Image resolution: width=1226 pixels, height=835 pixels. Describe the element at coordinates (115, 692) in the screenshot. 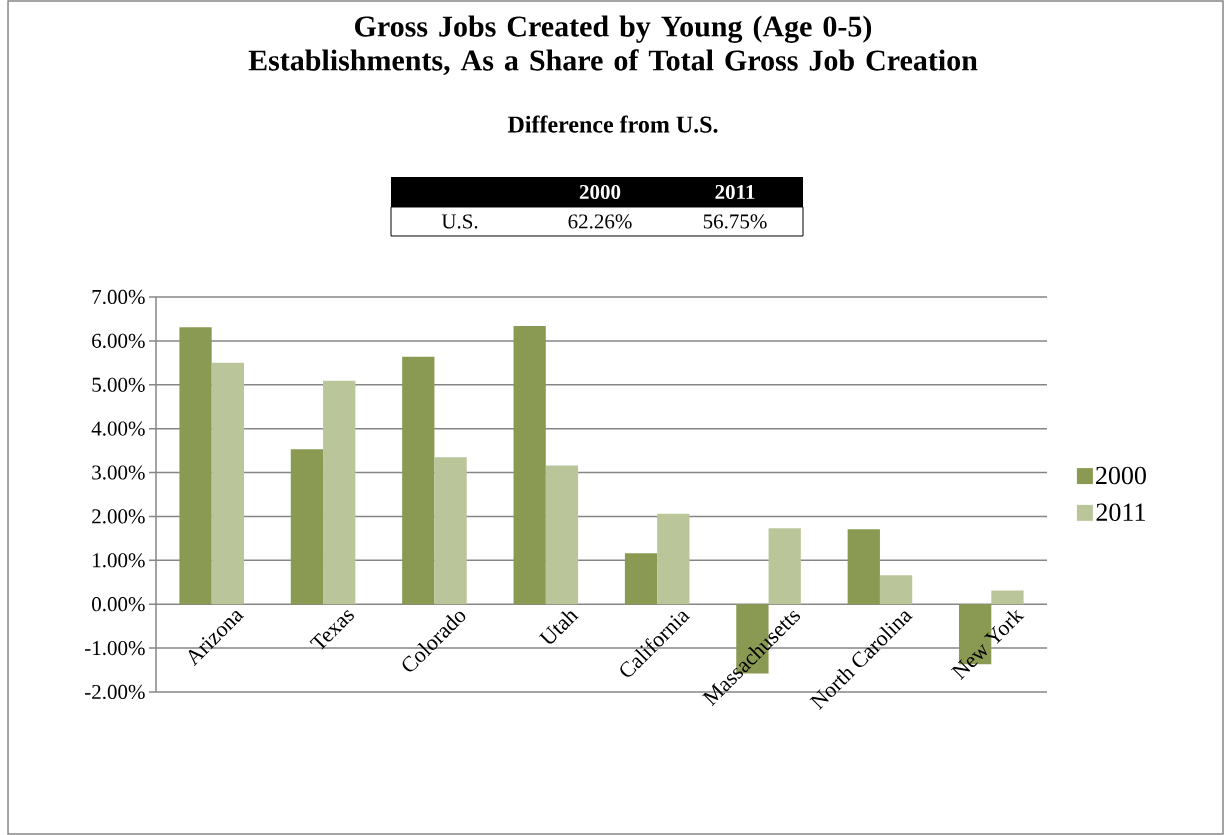

I see `y-tick-label: -2.00%` at that location.